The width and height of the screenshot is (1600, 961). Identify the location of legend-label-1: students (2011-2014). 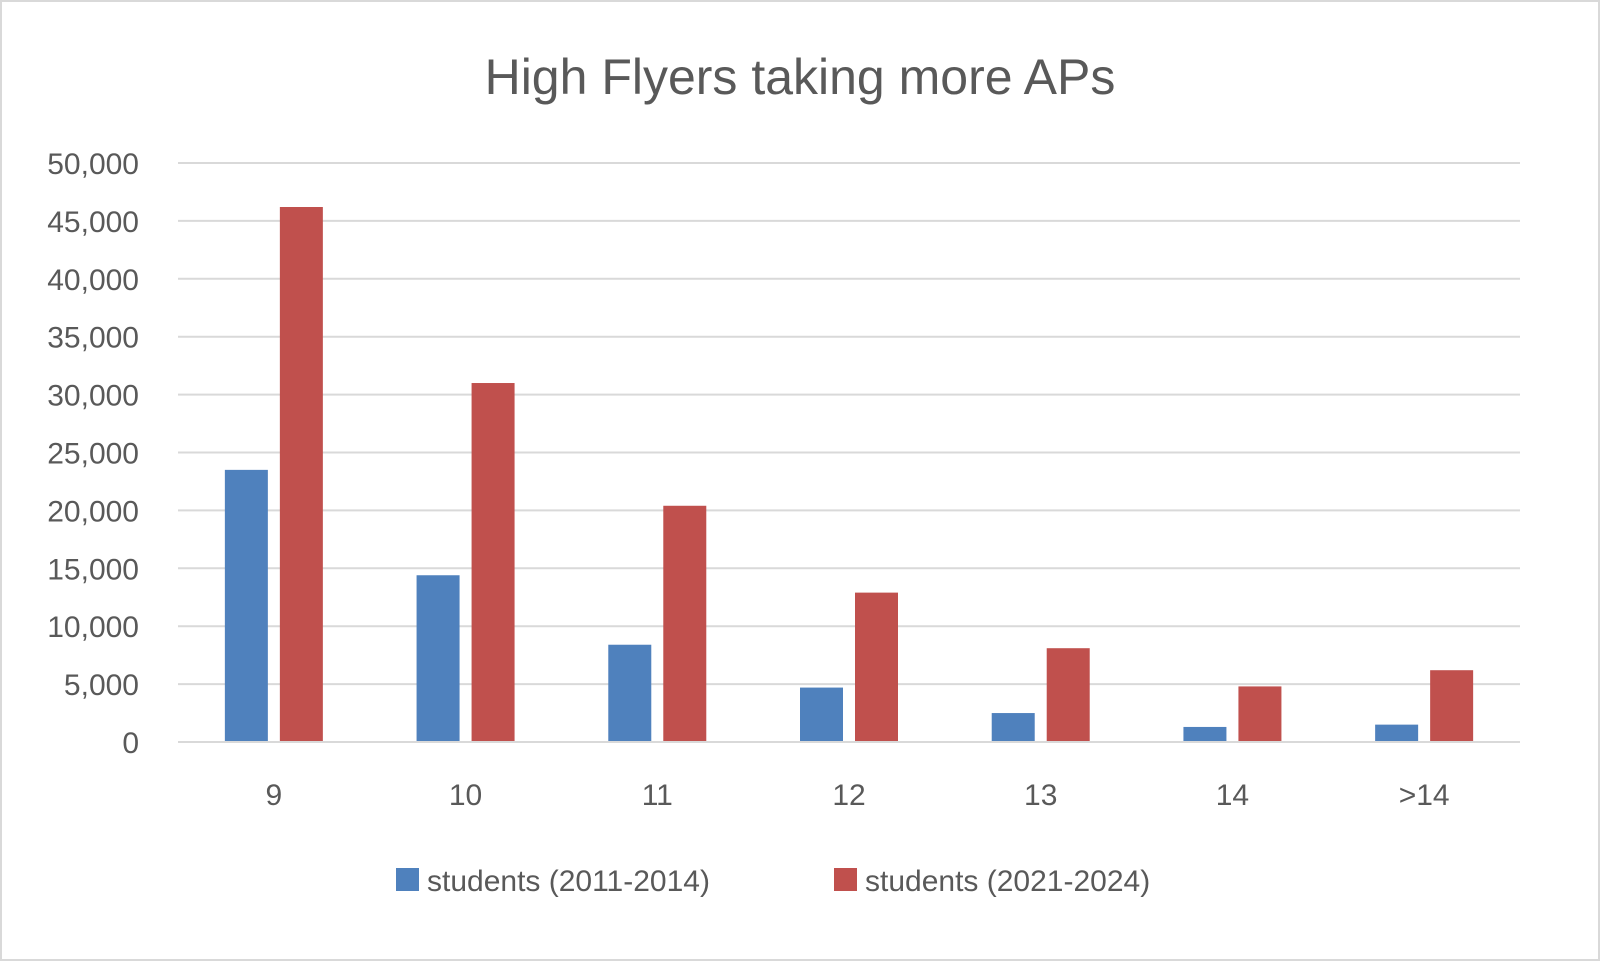
(568, 881).